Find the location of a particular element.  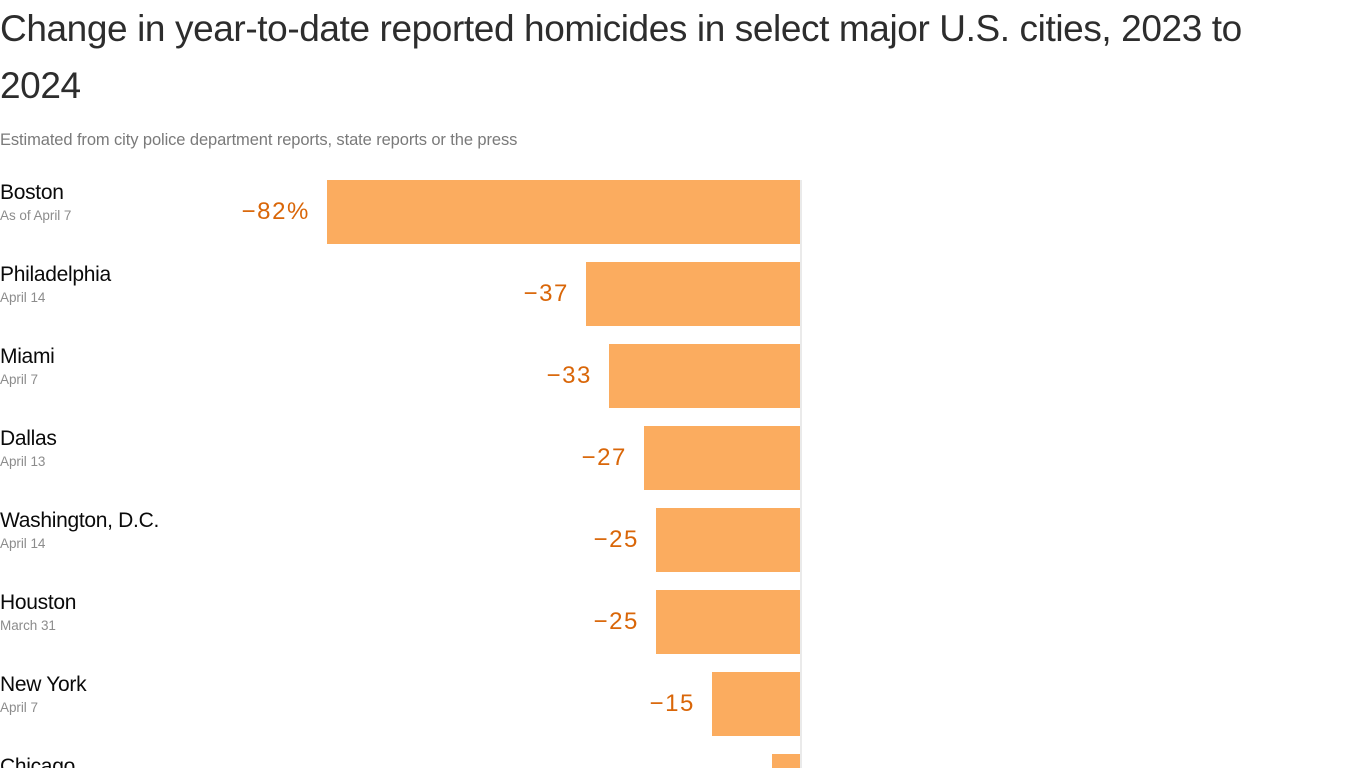

bar-row: Chicago is located at coordinates (683, 761).